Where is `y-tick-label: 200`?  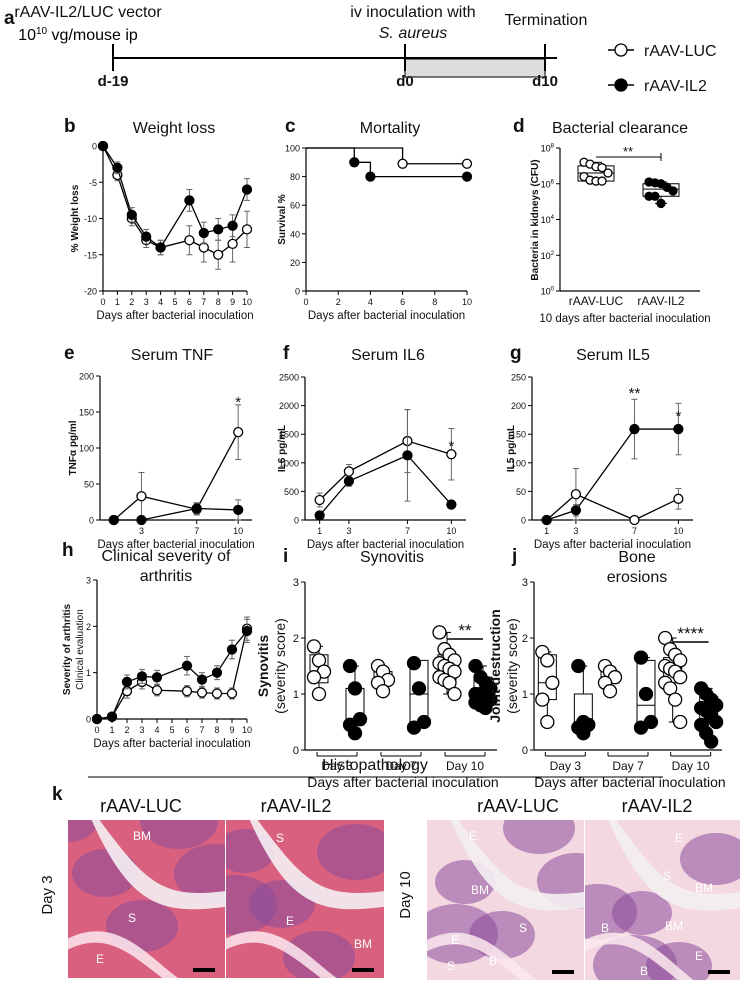
y-tick-label: 200 is located at coordinates (518, 406).